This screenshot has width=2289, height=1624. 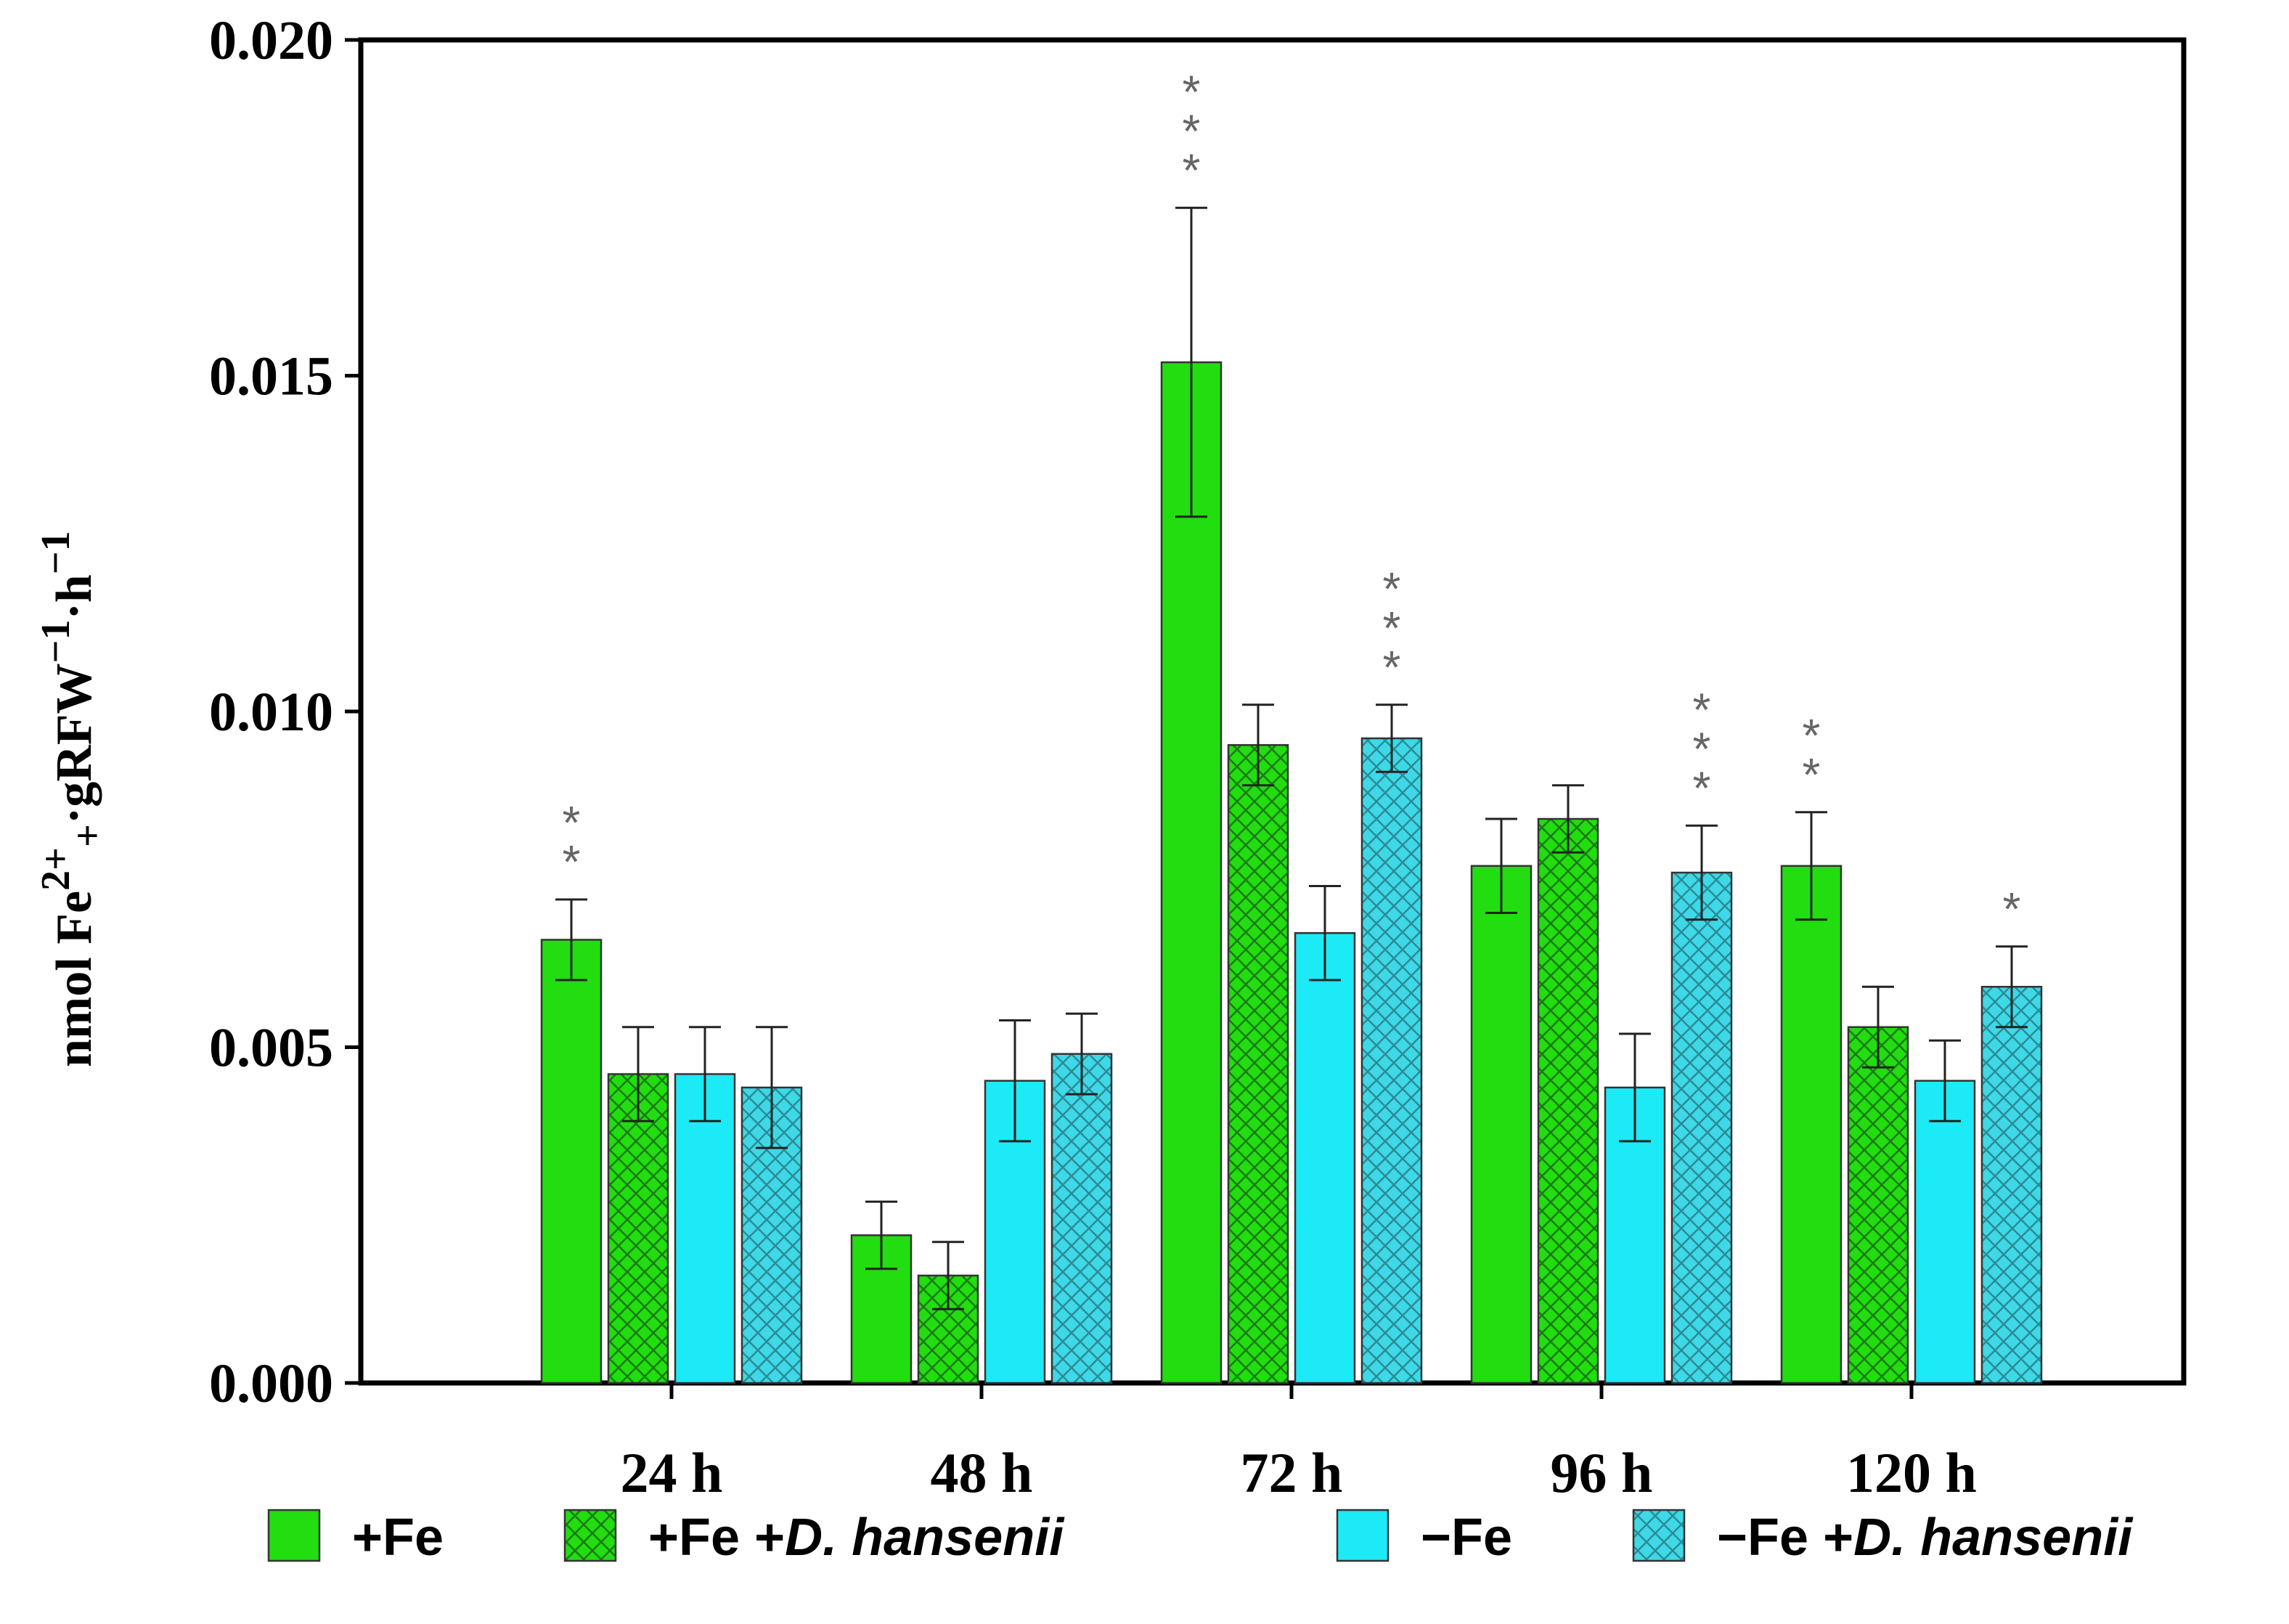 I want to click on x-tick-label: 96 h, so click(x=1602, y=1472).